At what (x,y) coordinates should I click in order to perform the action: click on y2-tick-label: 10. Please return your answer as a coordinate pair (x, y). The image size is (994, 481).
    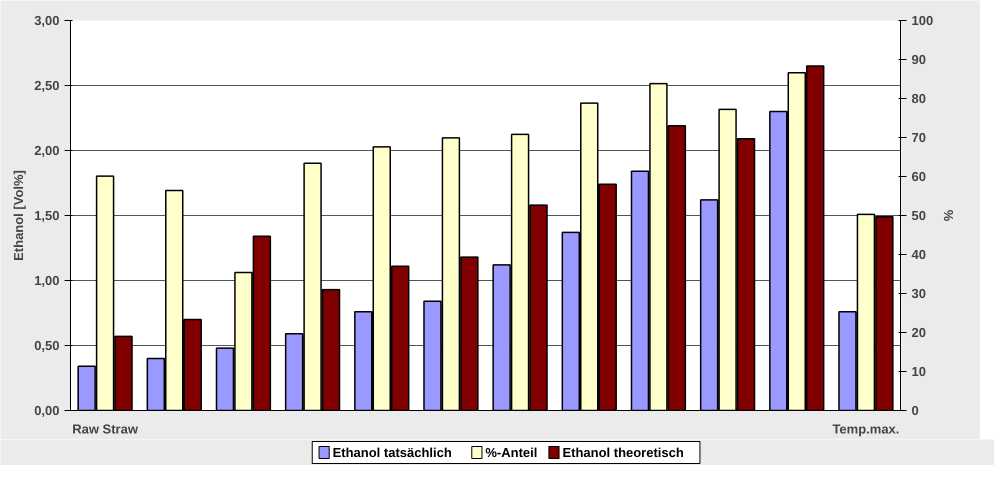
    Looking at the image, I should click on (919, 371).